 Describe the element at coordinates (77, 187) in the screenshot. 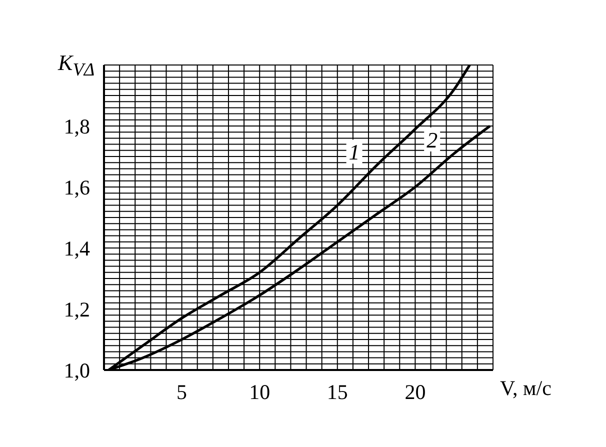

I see `y-tick-label: 1,6` at that location.